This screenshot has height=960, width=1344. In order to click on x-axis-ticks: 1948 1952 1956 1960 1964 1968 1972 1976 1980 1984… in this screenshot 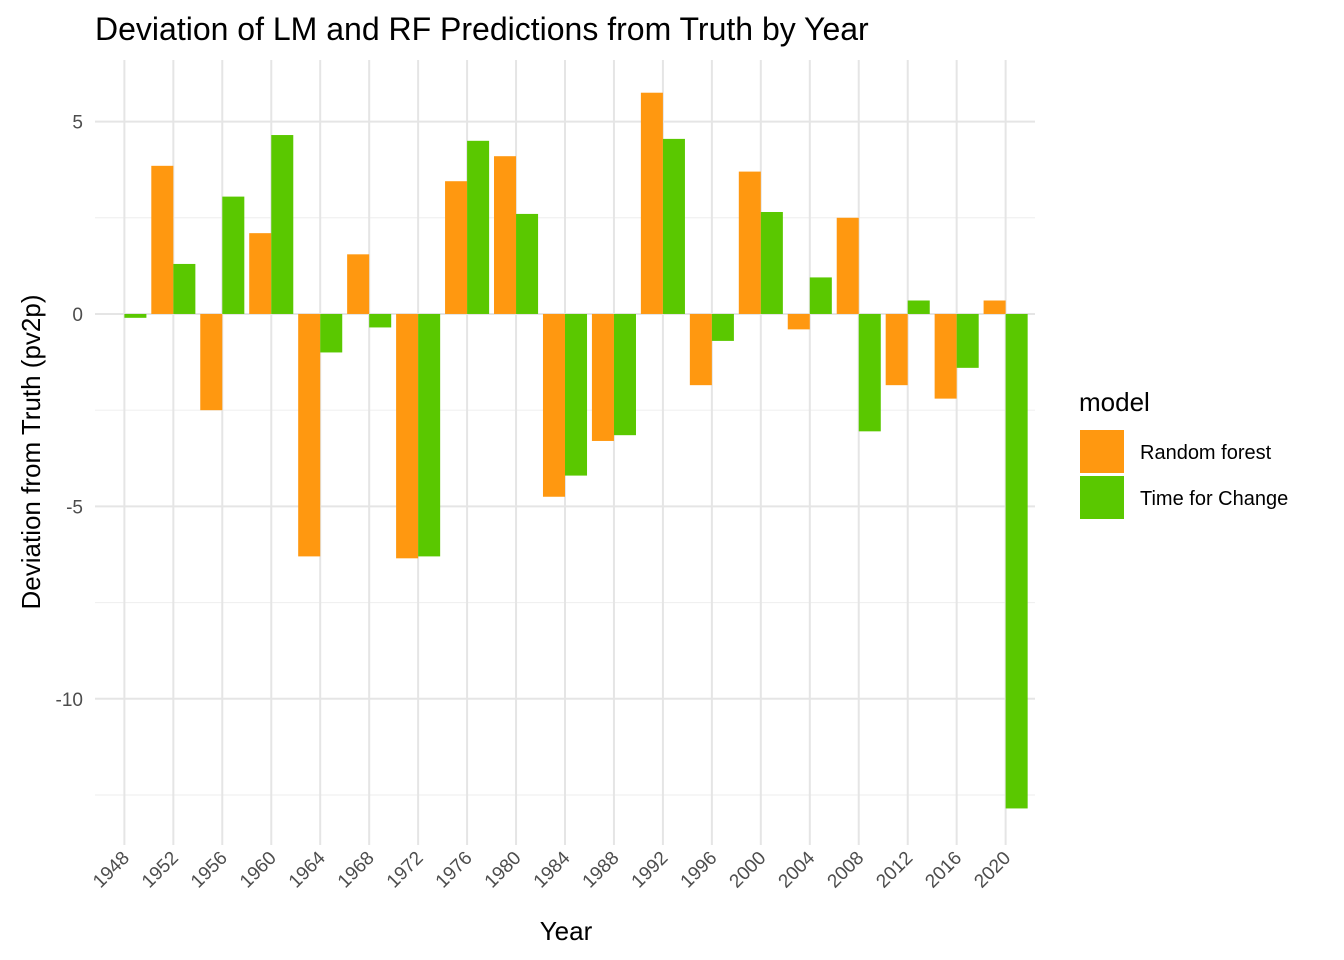, I will do `click(552, 869)`.